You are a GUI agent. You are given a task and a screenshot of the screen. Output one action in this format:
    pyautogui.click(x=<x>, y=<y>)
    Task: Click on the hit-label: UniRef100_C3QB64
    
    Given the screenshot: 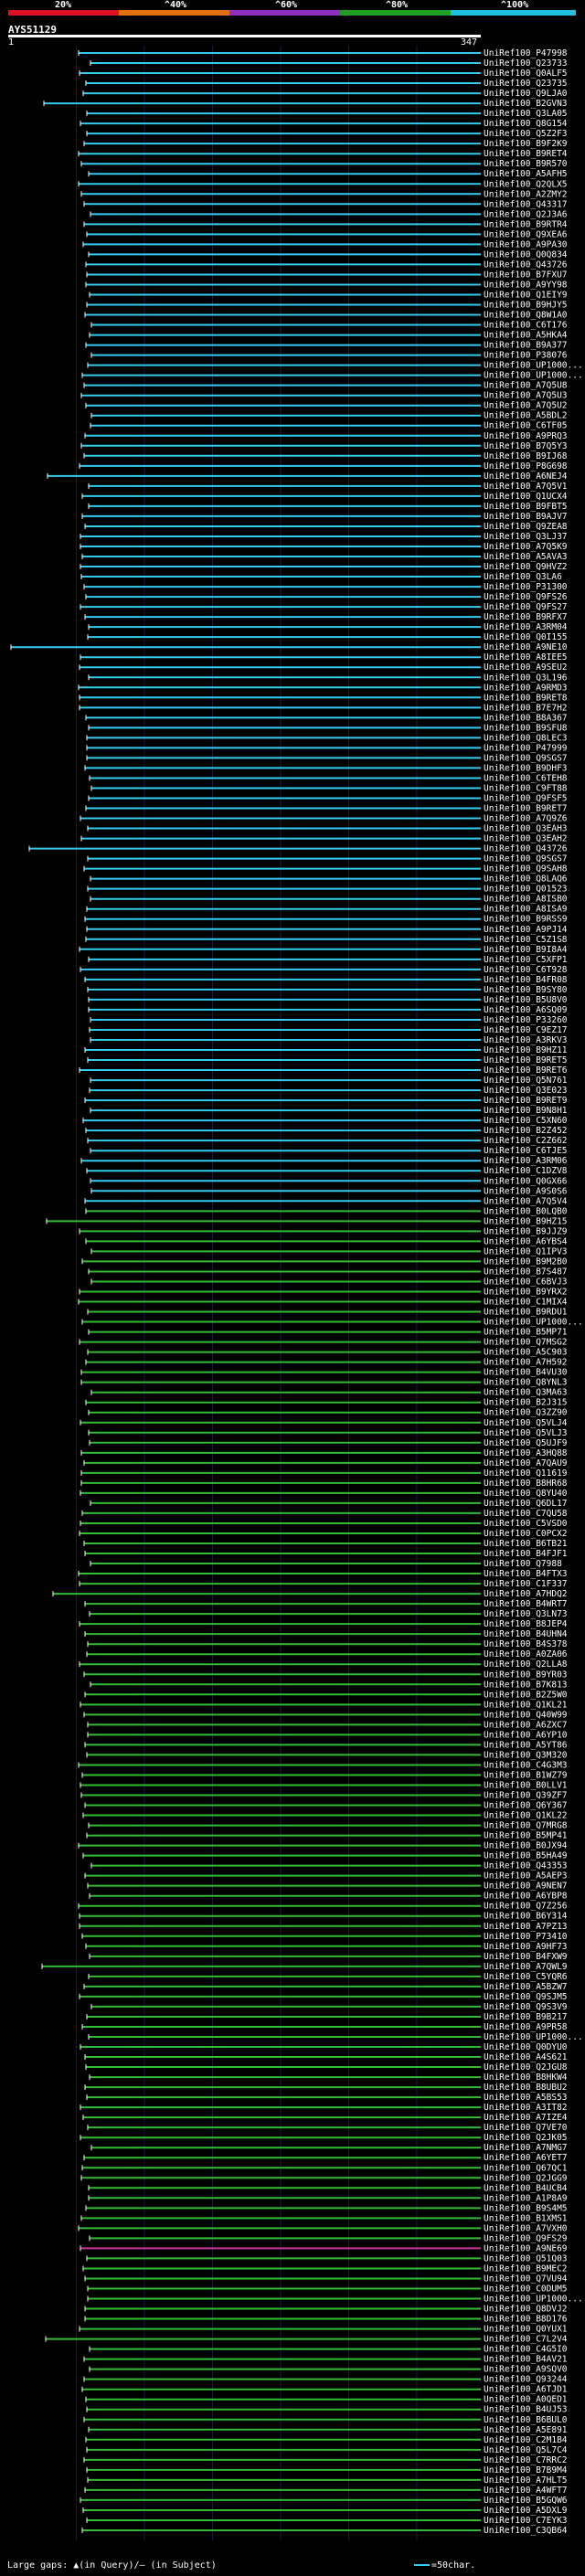 What is the action you would take?
    pyautogui.click(x=526, y=2531)
    